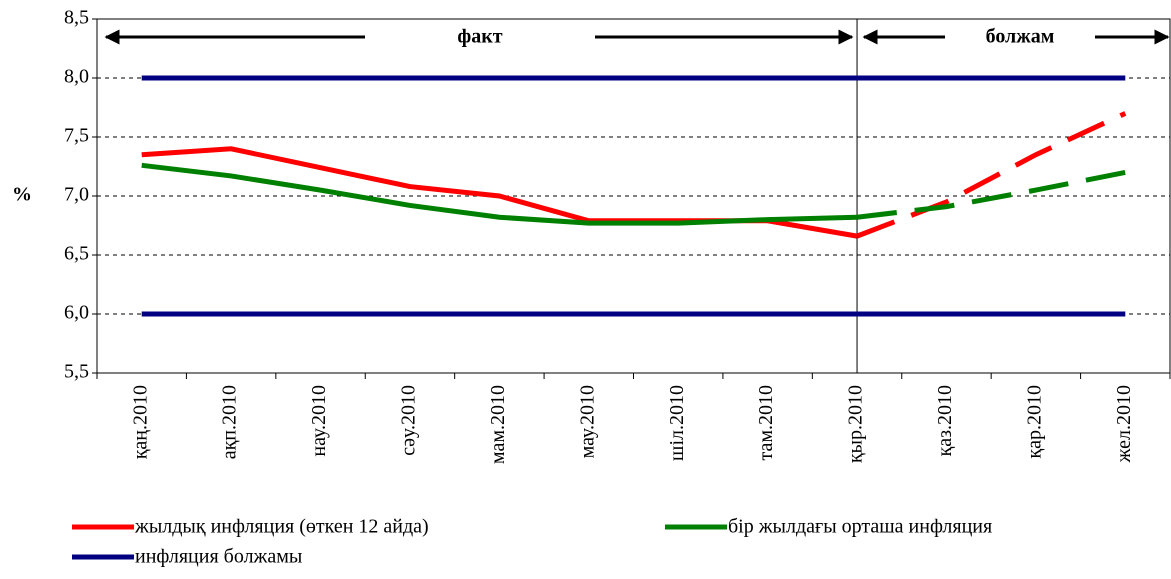 The image size is (1171, 579). What do you see at coordinates (76, 77) in the screenshot?
I see `y-tick-label: 8,0` at bounding box center [76, 77].